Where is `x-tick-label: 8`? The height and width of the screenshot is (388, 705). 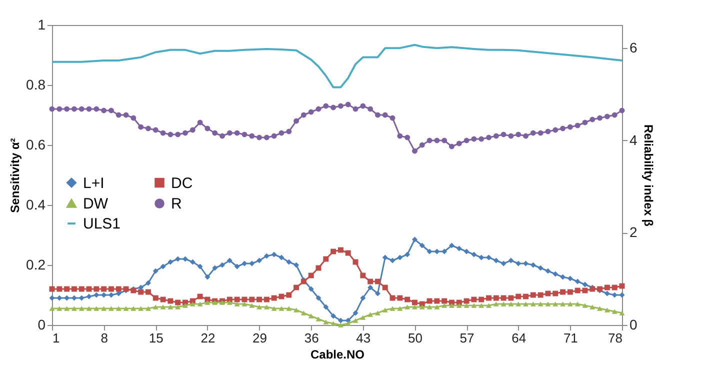
x-tick-label: 8 is located at coordinates (104, 338).